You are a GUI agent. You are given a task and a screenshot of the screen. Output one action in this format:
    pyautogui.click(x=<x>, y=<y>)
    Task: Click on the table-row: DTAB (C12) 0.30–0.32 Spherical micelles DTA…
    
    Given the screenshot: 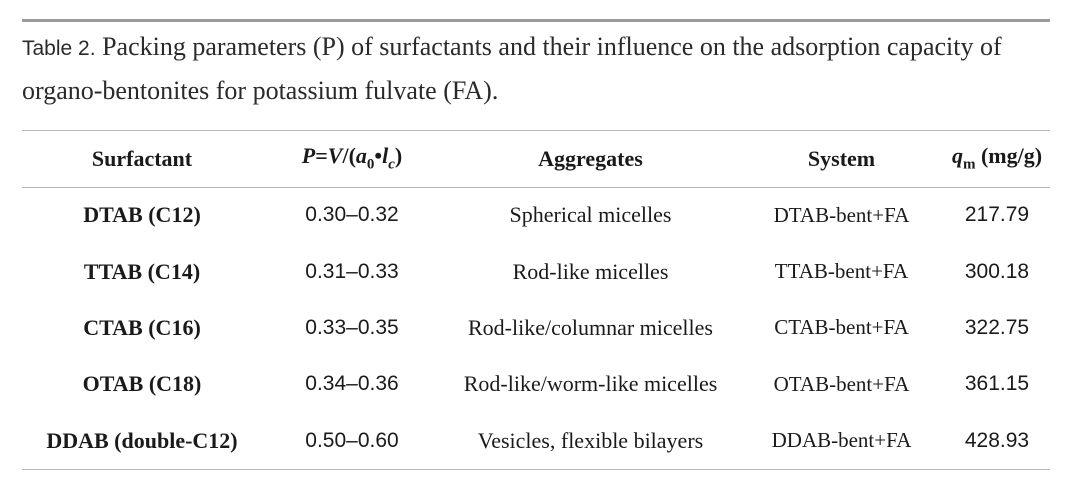 What is the action you would take?
    pyautogui.click(x=536, y=215)
    